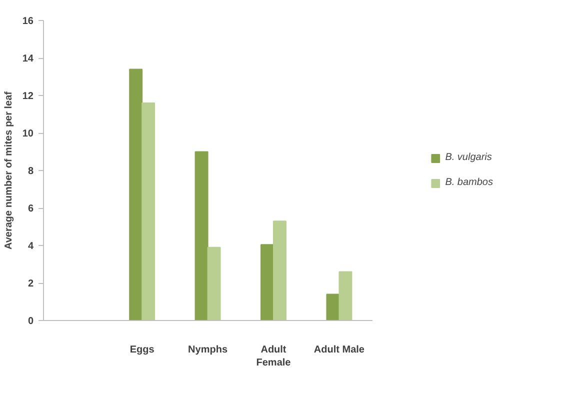  Describe the element at coordinates (28, 59) in the screenshot. I see `y-tick-label: 14` at that location.